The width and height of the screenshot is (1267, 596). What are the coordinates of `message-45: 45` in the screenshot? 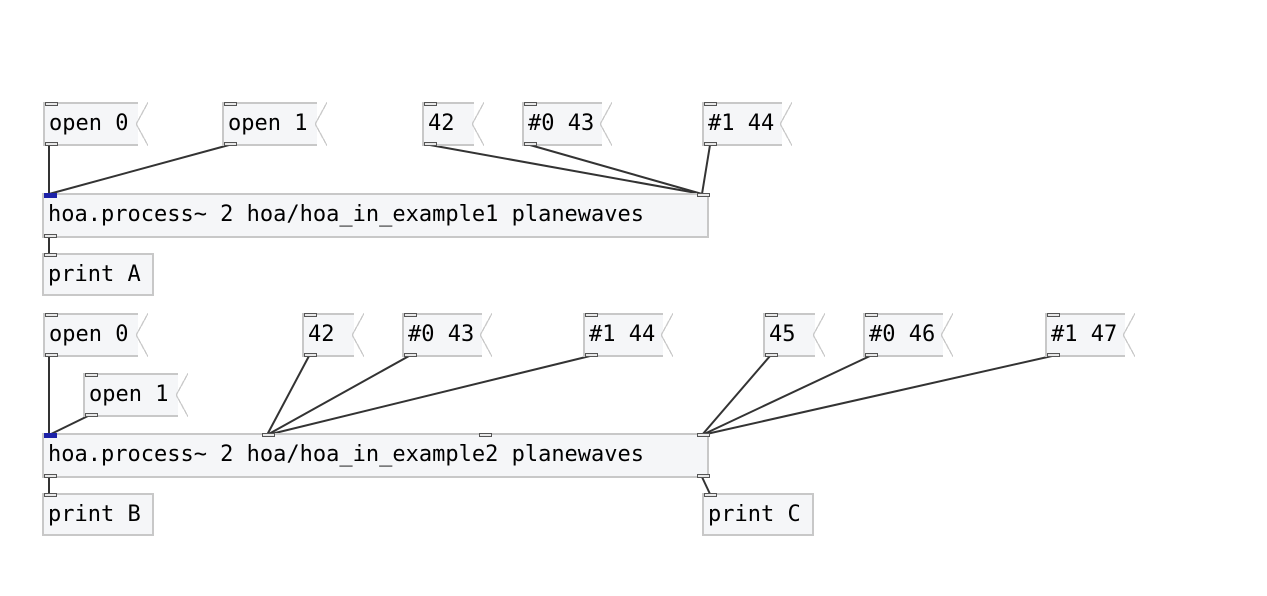 It's located at (794, 335).